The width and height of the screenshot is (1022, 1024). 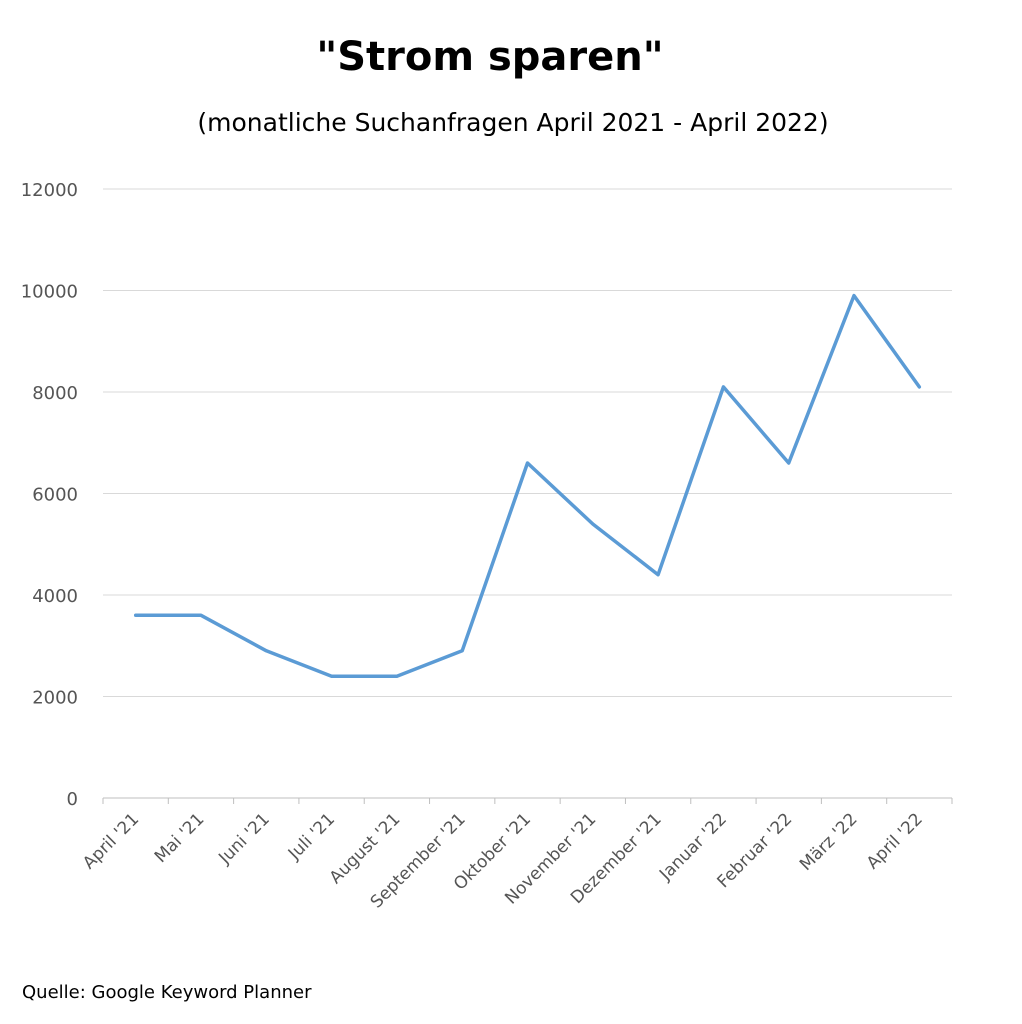 I want to click on y-tick-label: 2000, so click(x=55, y=698).